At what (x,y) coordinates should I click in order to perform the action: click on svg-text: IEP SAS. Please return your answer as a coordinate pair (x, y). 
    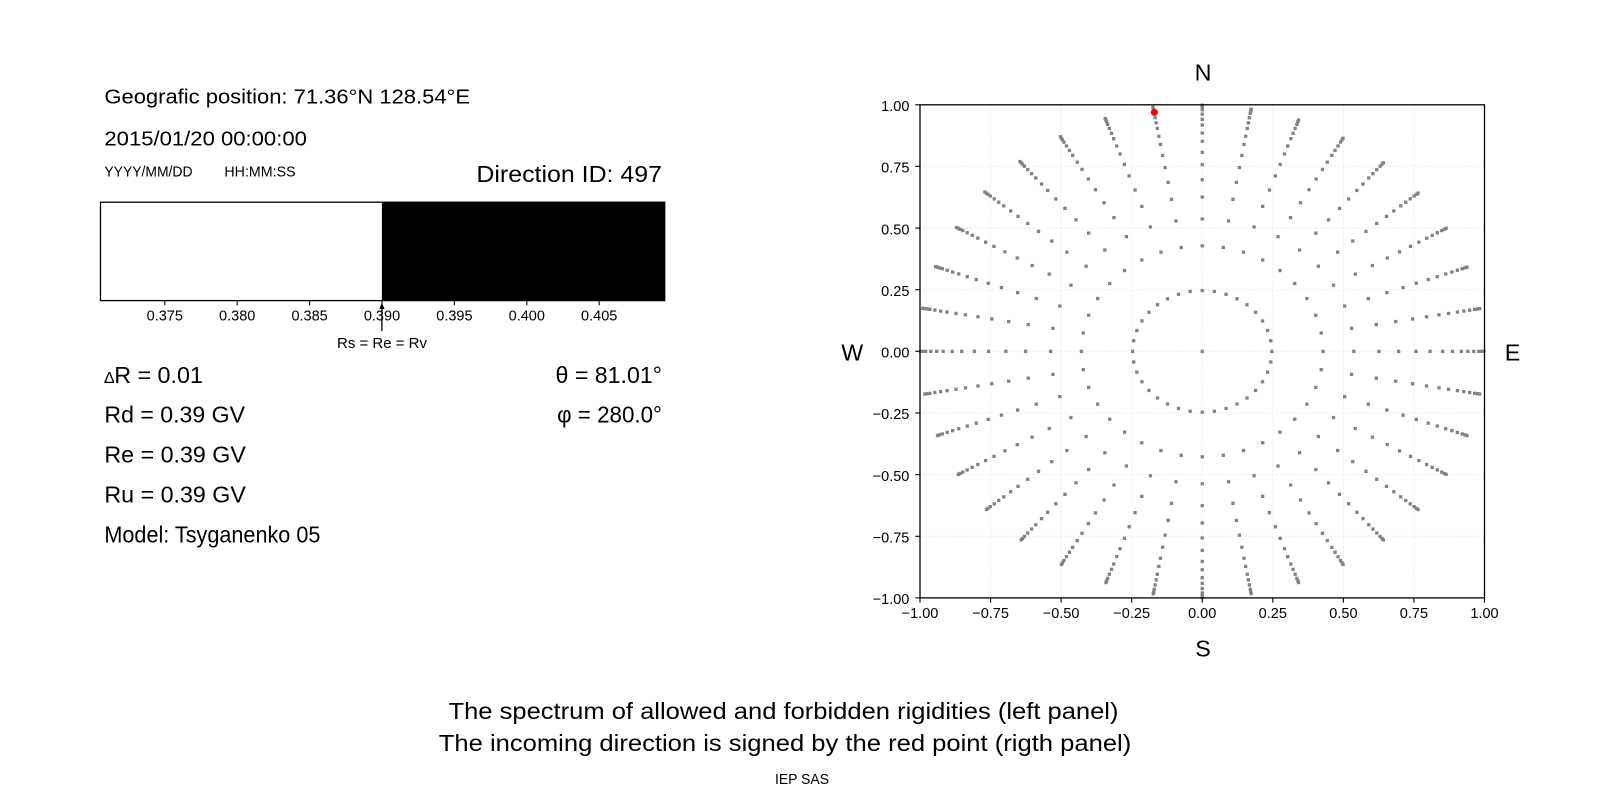
    Looking at the image, I should click on (802, 780).